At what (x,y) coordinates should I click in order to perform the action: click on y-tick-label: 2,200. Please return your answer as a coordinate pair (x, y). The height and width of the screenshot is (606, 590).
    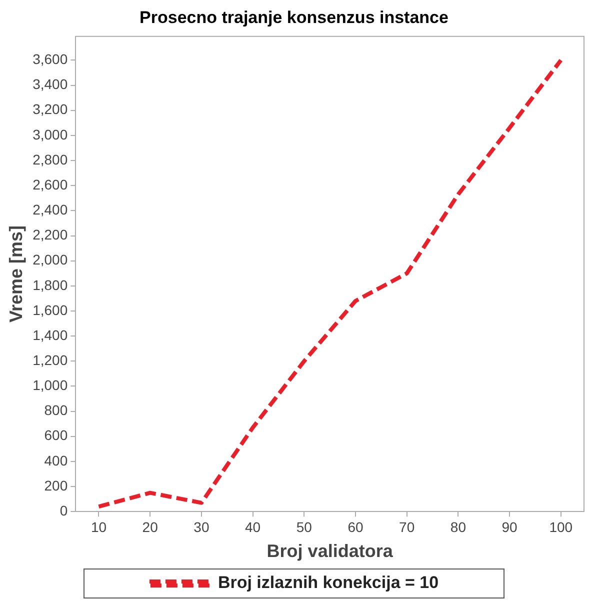
    Looking at the image, I should click on (50, 234).